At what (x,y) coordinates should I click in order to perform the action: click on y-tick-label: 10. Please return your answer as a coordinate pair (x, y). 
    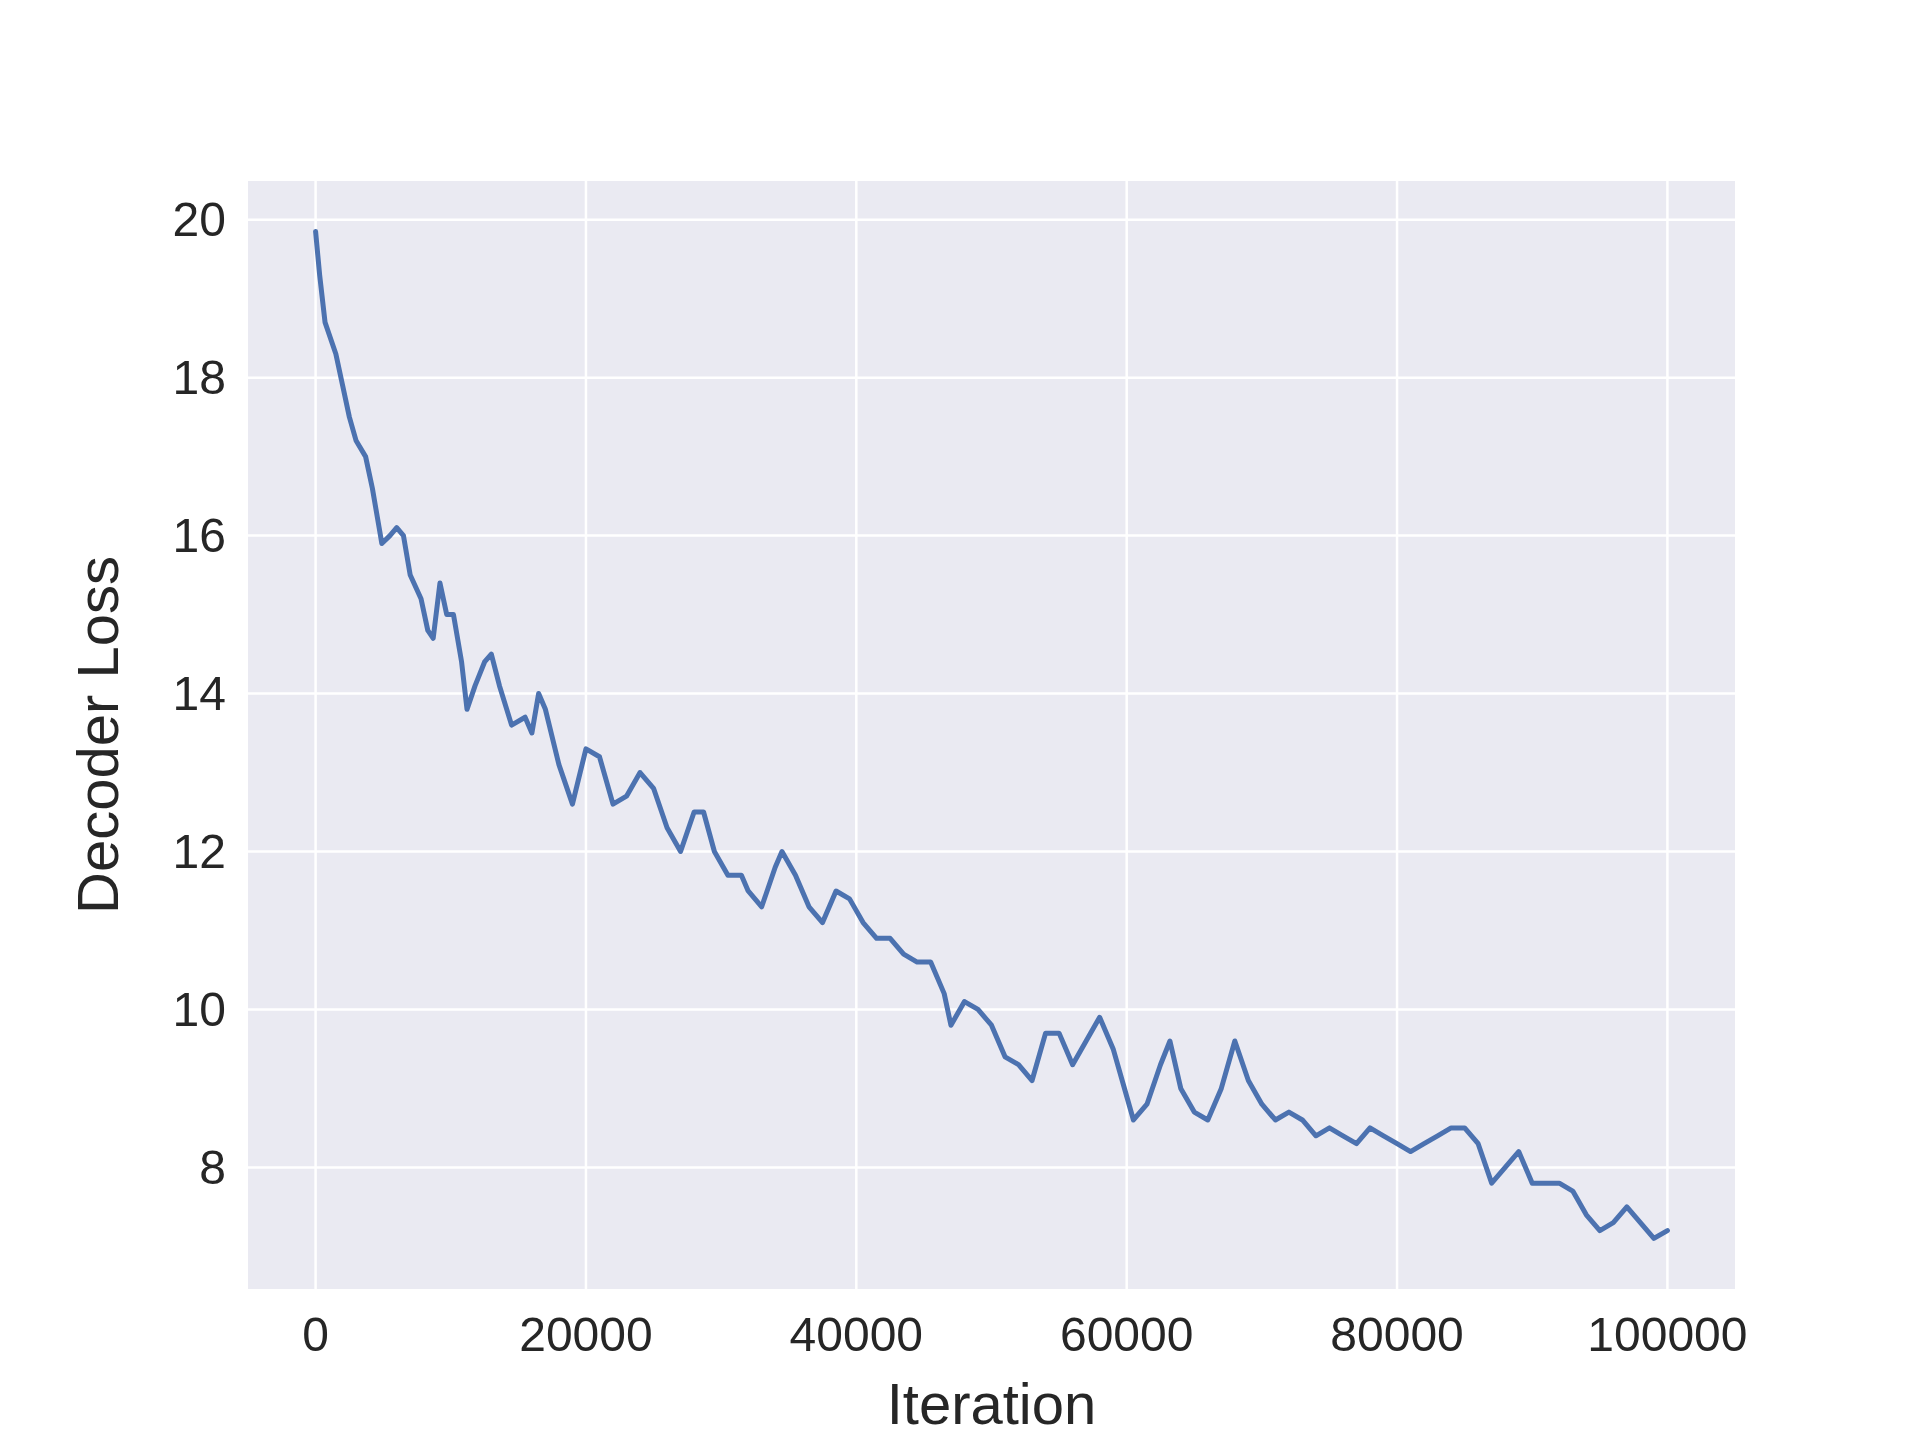
    Looking at the image, I should click on (199, 1010).